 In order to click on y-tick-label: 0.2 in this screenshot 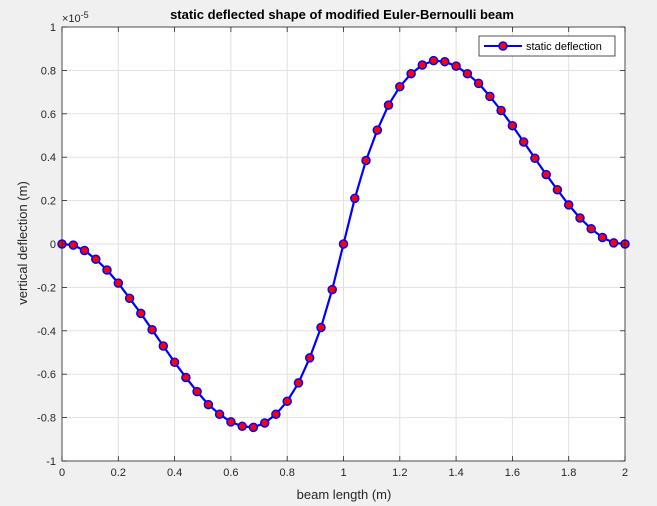, I will do `click(48, 202)`.